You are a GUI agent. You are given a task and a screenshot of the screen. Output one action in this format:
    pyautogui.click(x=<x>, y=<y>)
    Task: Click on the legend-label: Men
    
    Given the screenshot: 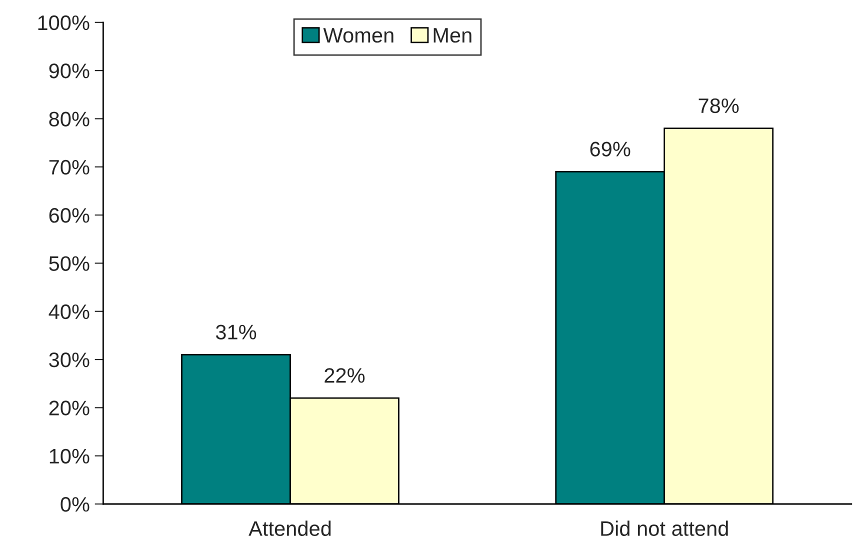 What is the action you would take?
    pyautogui.click(x=453, y=35)
    